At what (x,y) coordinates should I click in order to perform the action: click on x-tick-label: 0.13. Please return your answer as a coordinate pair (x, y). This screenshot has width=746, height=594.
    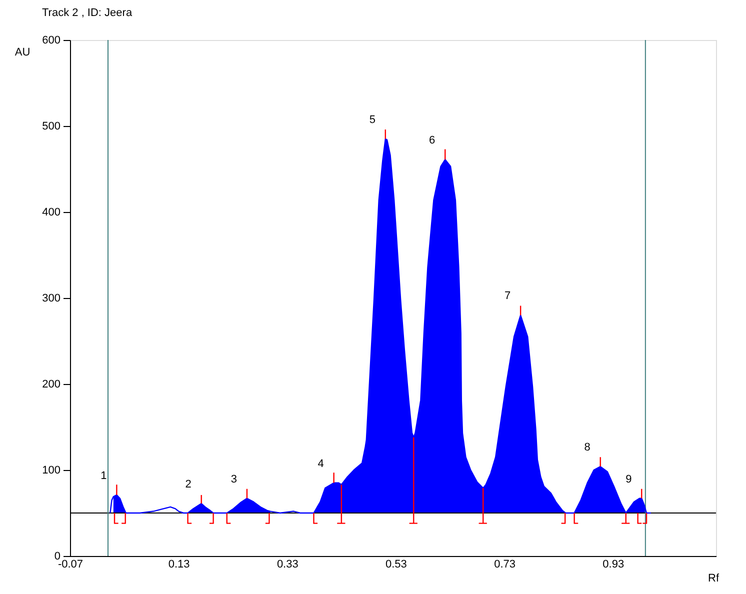
    Looking at the image, I should click on (179, 564).